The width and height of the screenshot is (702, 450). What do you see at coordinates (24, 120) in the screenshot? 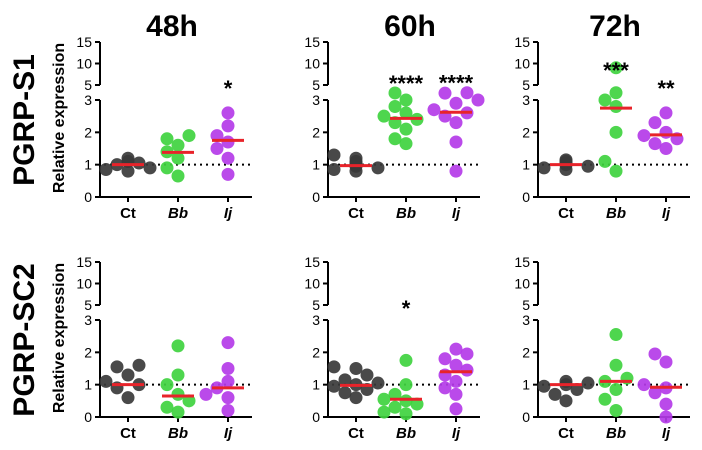
I see `gene-label-pgrp-s1: PGRP-S1` at bounding box center [24, 120].